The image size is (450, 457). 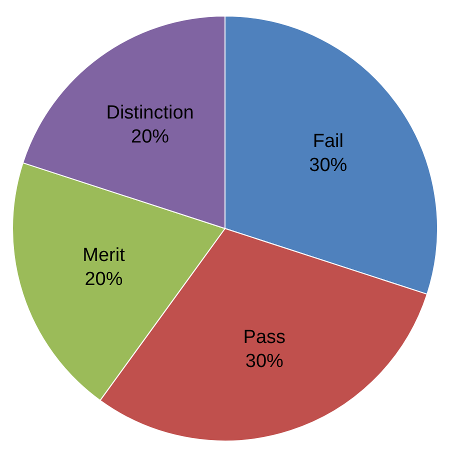 What do you see at coordinates (264, 337) in the screenshot?
I see `slice-label: Pass` at bounding box center [264, 337].